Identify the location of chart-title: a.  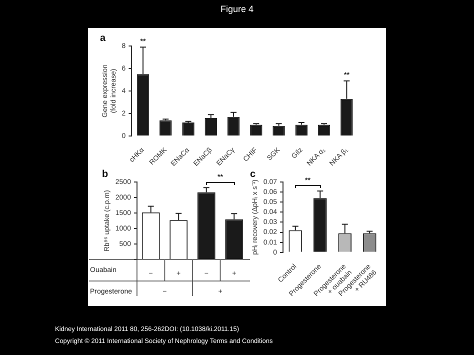
(103, 38).